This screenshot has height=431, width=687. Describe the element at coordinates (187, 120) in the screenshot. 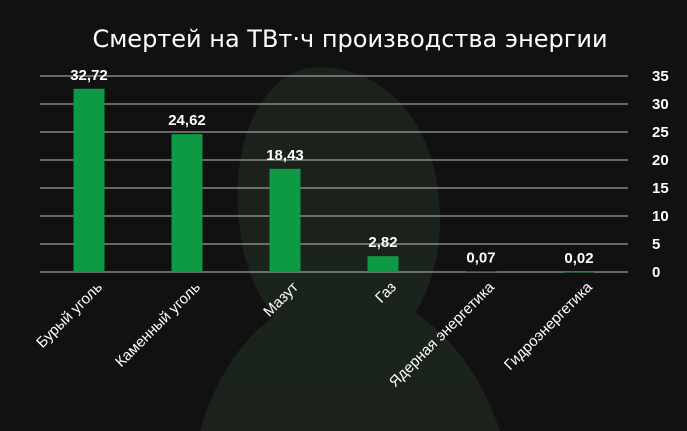

I see `data-label: 24,62` at that location.